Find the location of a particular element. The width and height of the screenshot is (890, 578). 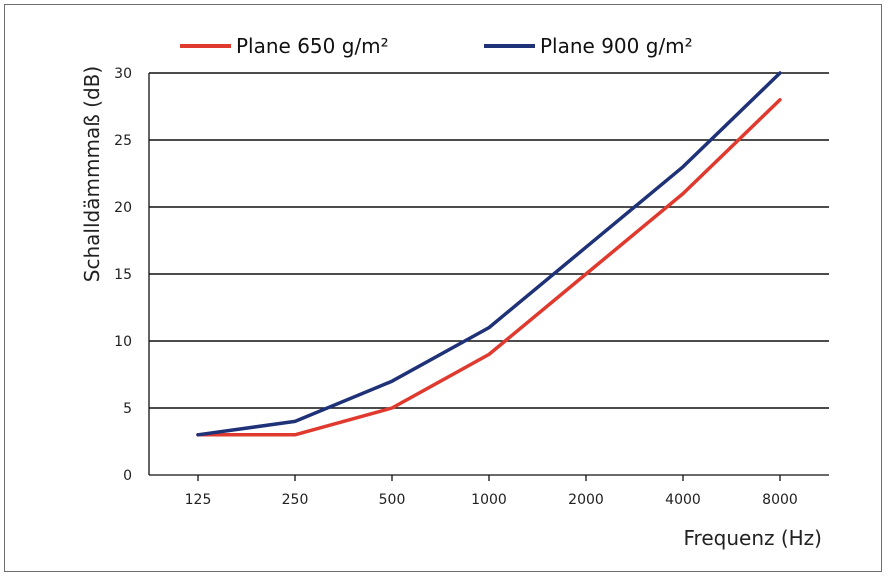

x-tick-label-500: 500 is located at coordinates (392, 500).